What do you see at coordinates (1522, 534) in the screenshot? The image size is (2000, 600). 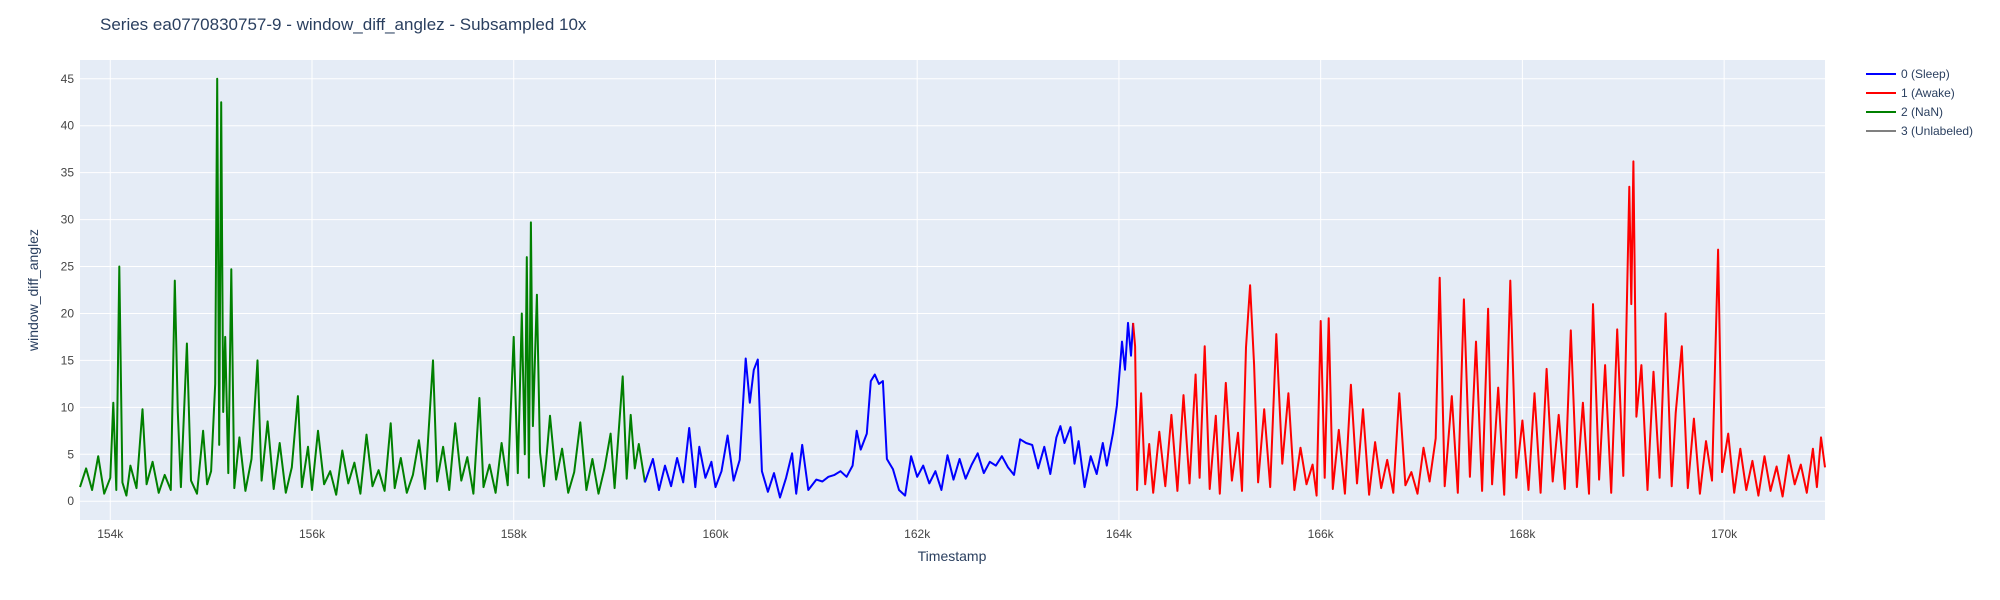 I see `x-tick-label: 168k` at bounding box center [1522, 534].